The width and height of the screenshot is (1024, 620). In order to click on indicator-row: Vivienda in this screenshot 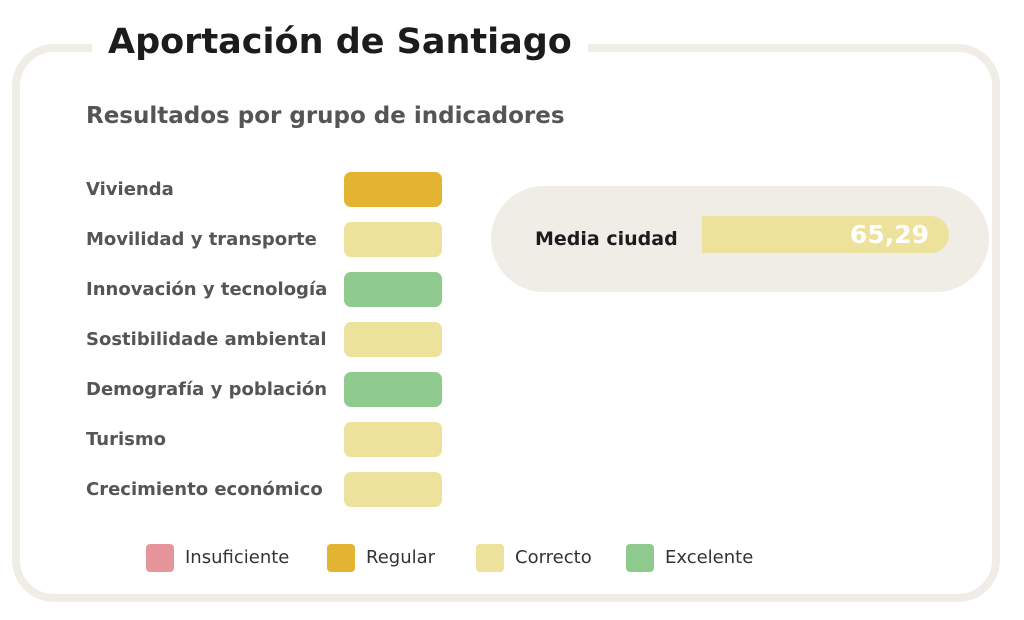, I will do `click(266, 190)`.